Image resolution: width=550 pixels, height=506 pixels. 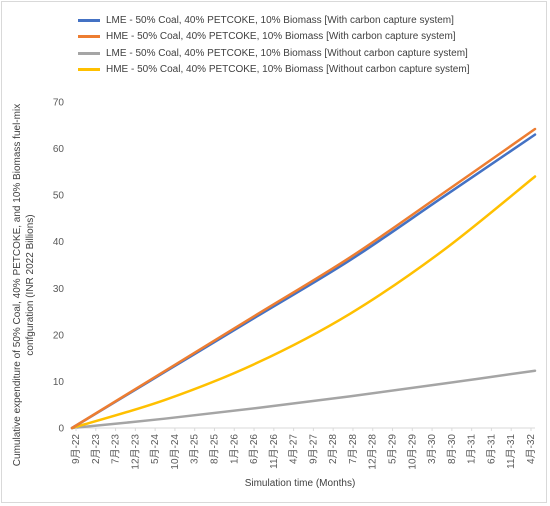 What do you see at coordinates (432, 449) in the screenshot?
I see `x-tick-label: 3月-30` at bounding box center [432, 449].